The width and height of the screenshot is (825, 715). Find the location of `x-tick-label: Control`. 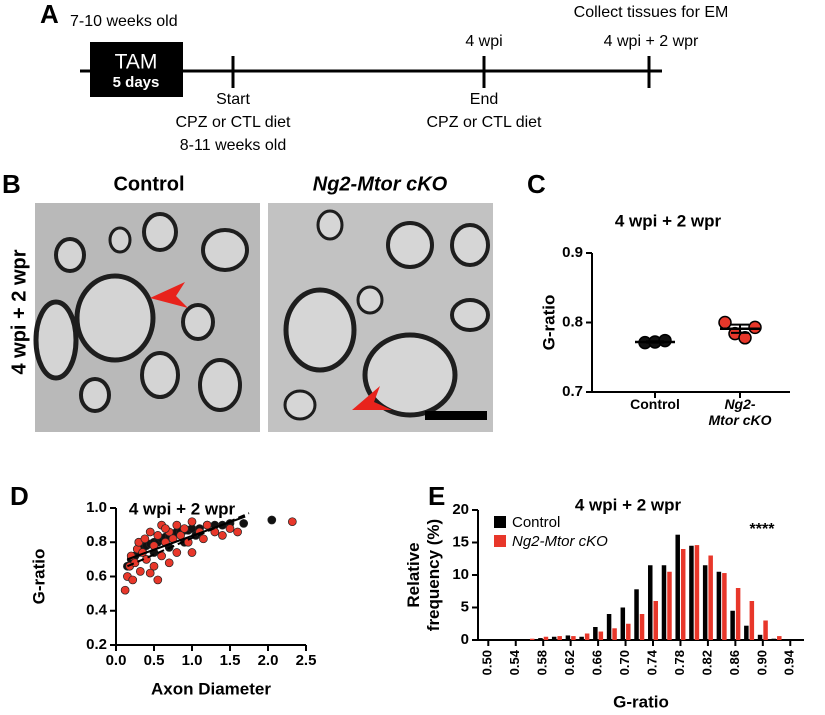

x-tick-label: Control is located at coordinates (655, 404).